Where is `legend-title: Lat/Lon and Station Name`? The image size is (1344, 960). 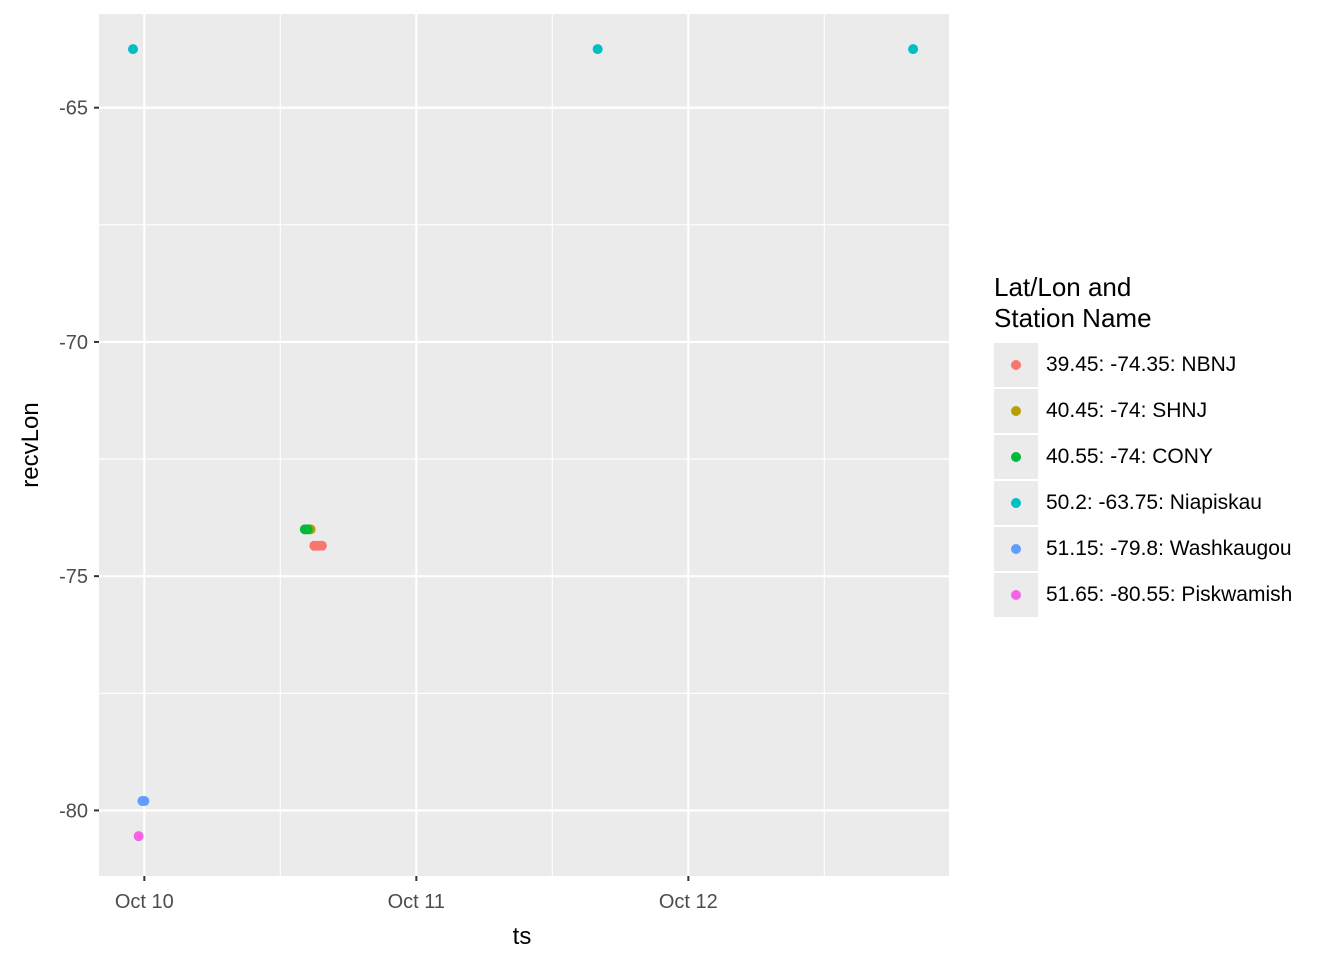
legend-title: Lat/Lon and Station Name is located at coordinates (1073, 302).